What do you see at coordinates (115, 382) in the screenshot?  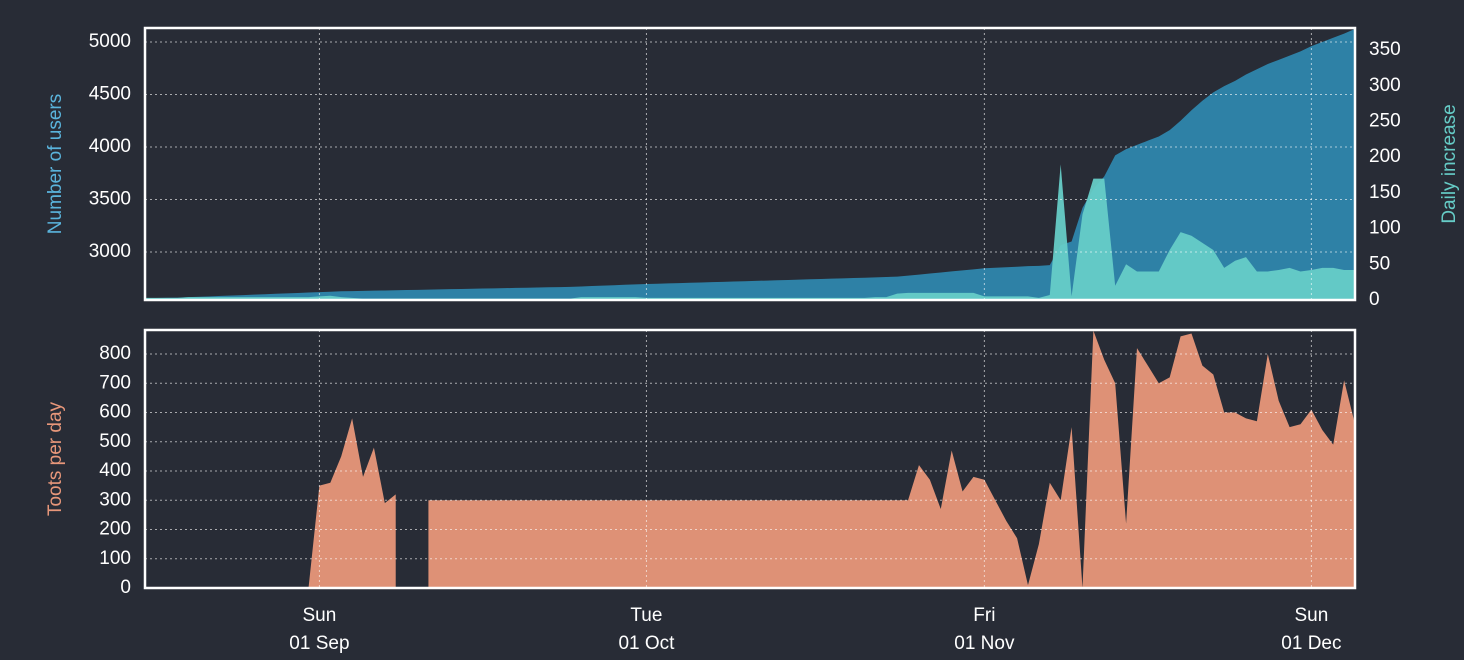 I see `y-tick-label: 700` at bounding box center [115, 382].